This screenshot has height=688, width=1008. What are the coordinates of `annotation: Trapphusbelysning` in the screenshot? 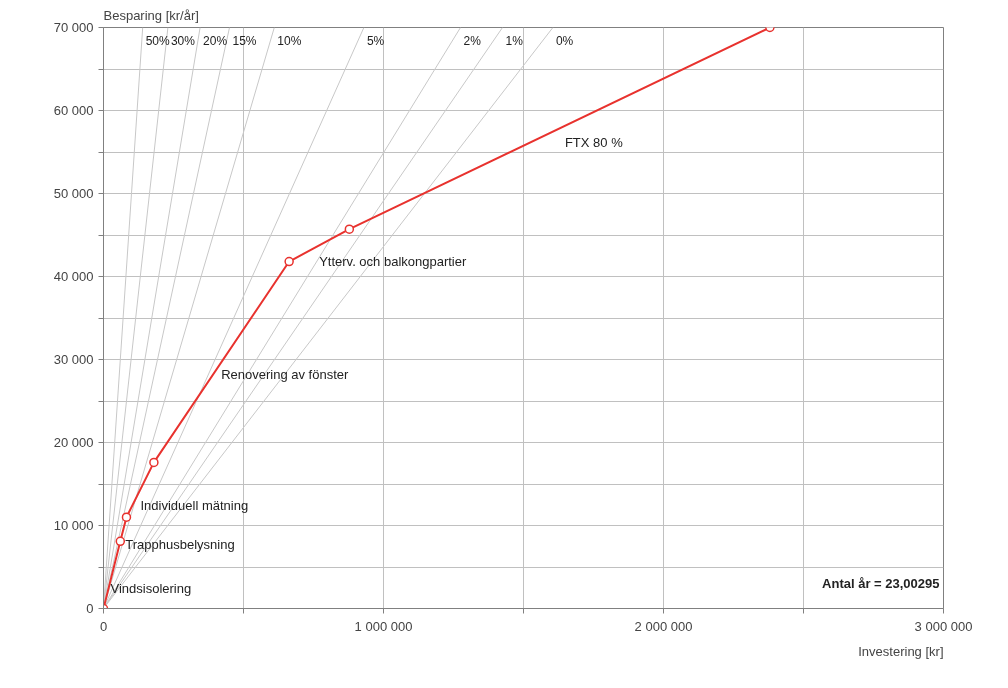 It's located at (180, 544).